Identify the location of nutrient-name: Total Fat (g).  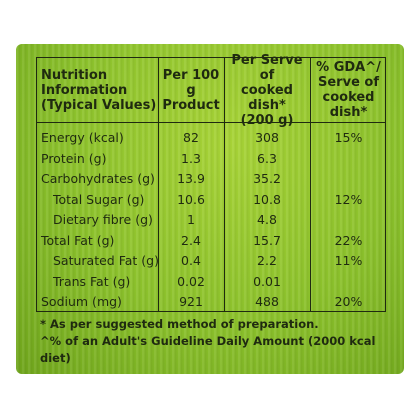
(78, 240).